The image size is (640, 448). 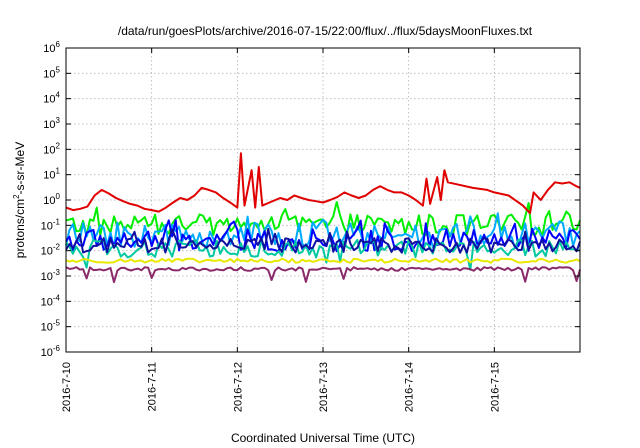 I want to click on x-tick-label: 2016-7-11, so click(x=153, y=386).